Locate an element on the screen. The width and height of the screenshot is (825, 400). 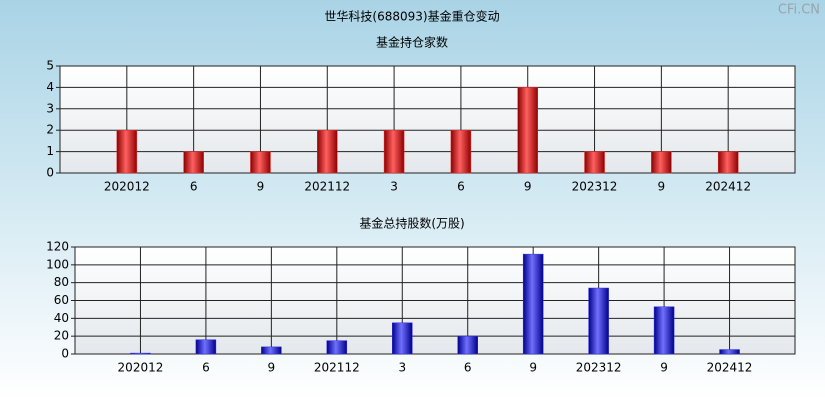
y-tick-label: 100 is located at coordinates (57, 264).